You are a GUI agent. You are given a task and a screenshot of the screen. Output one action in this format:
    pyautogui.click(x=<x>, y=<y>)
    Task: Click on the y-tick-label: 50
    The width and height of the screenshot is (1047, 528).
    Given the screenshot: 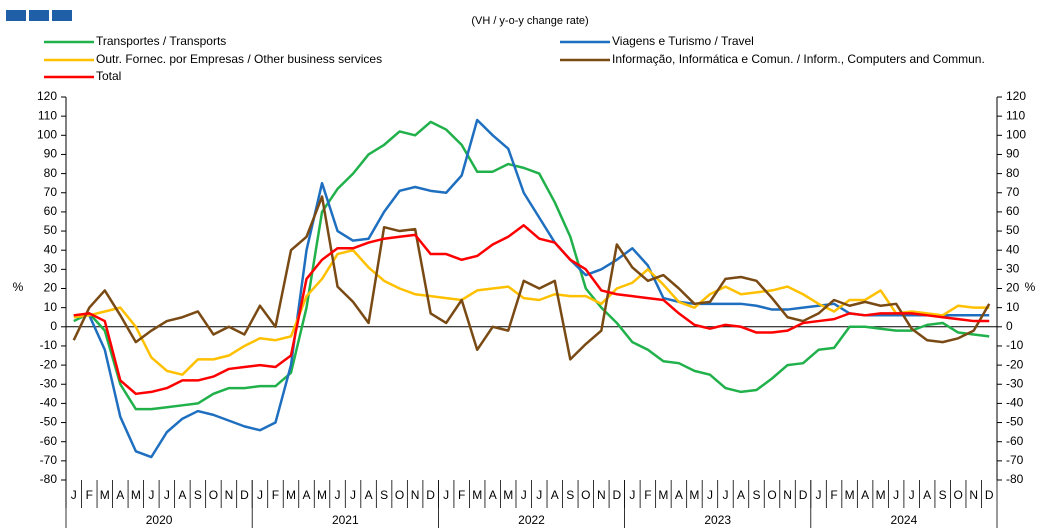 What is the action you would take?
    pyautogui.click(x=51, y=230)
    